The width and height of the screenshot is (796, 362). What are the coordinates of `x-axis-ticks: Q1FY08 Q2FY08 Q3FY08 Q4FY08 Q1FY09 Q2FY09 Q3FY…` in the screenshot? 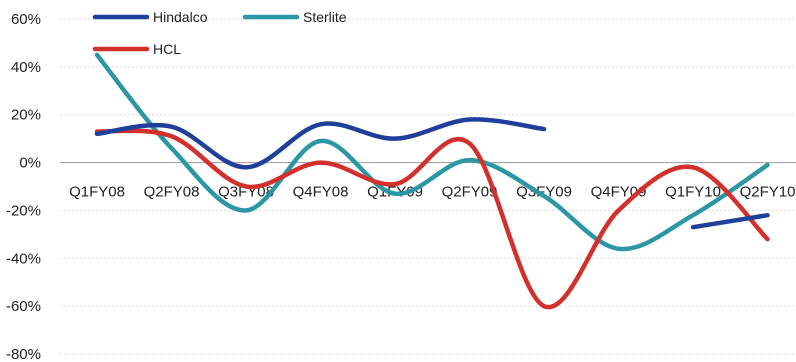 It's located at (432, 192).